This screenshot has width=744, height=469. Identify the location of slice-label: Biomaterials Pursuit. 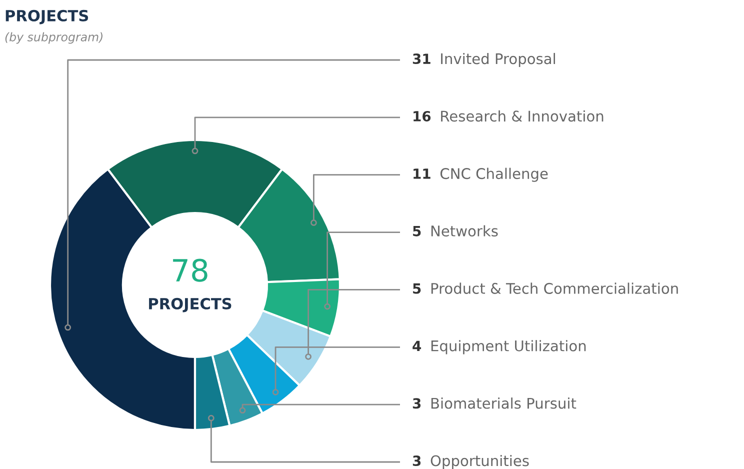
(503, 403).